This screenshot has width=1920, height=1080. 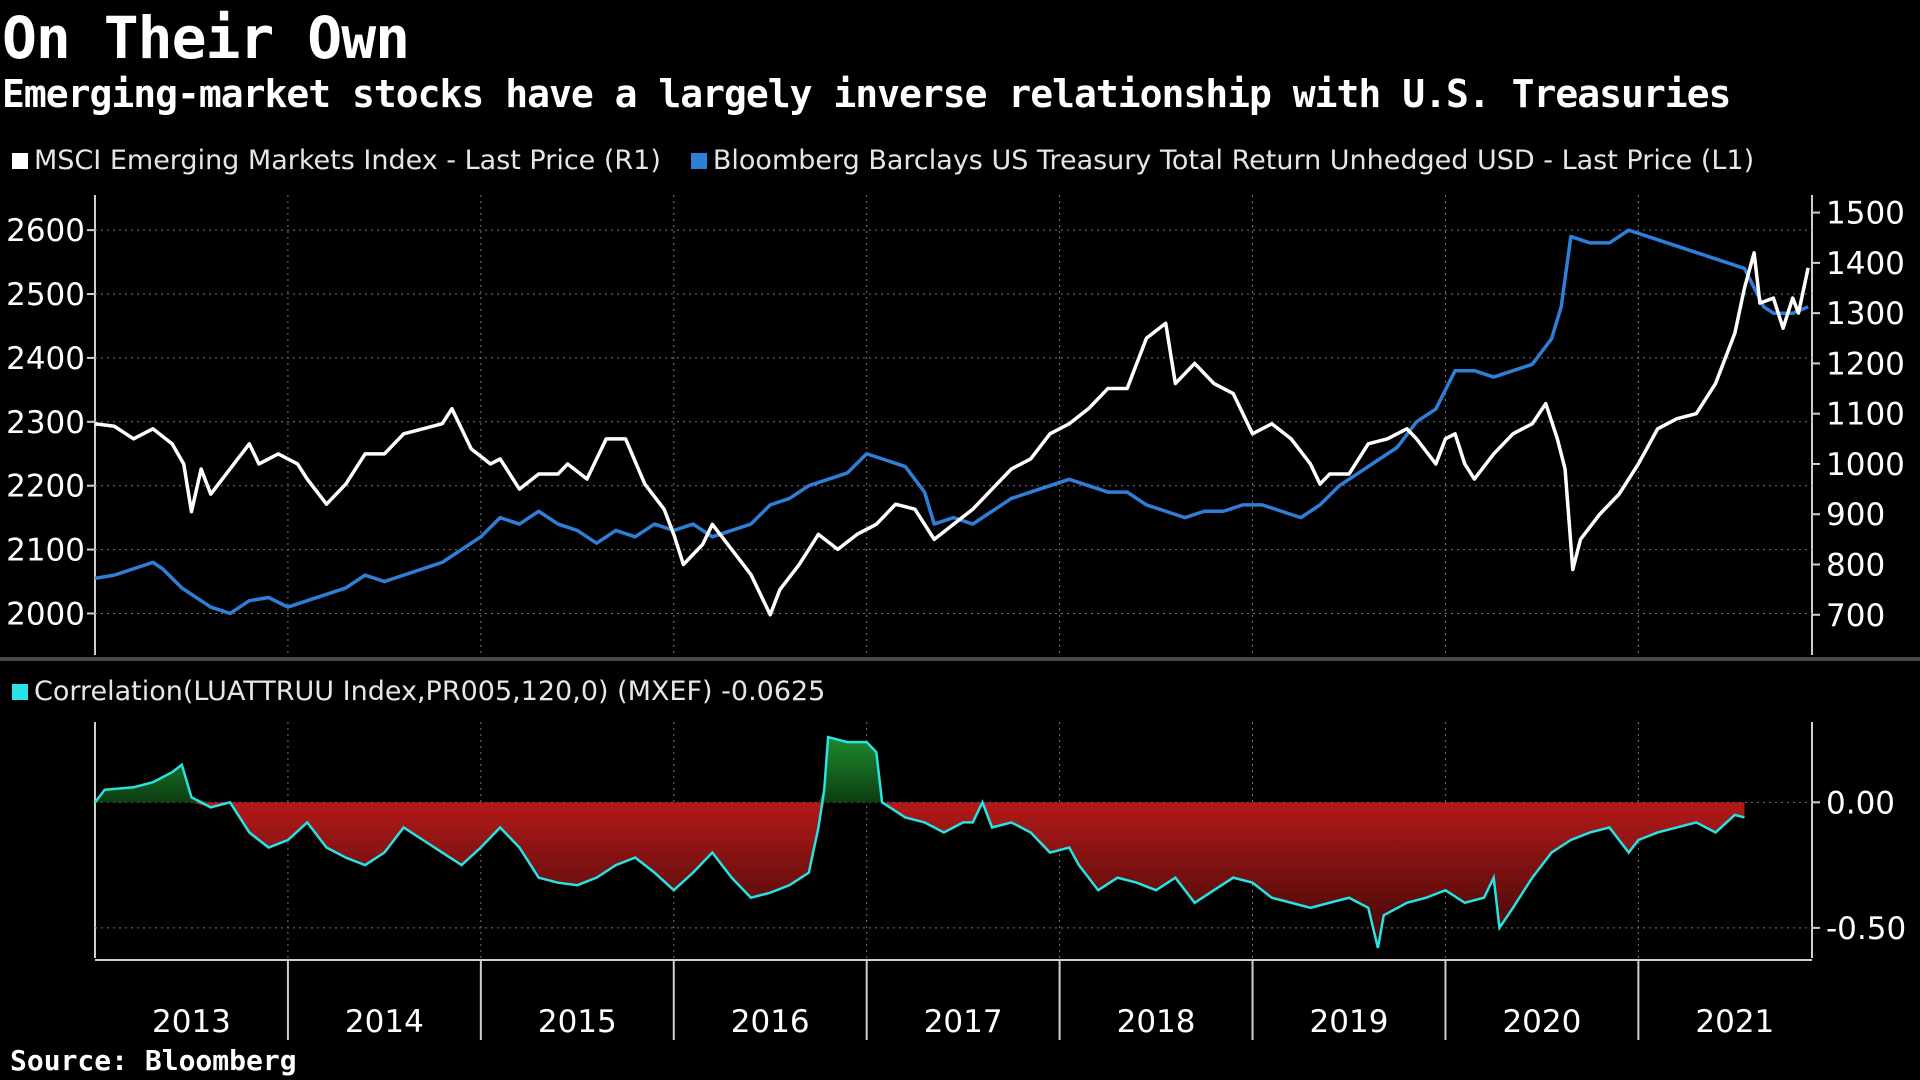 What do you see at coordinates (960, 659) in the screenshot?
I see `panel-separator` at bounding box center [960, 659].